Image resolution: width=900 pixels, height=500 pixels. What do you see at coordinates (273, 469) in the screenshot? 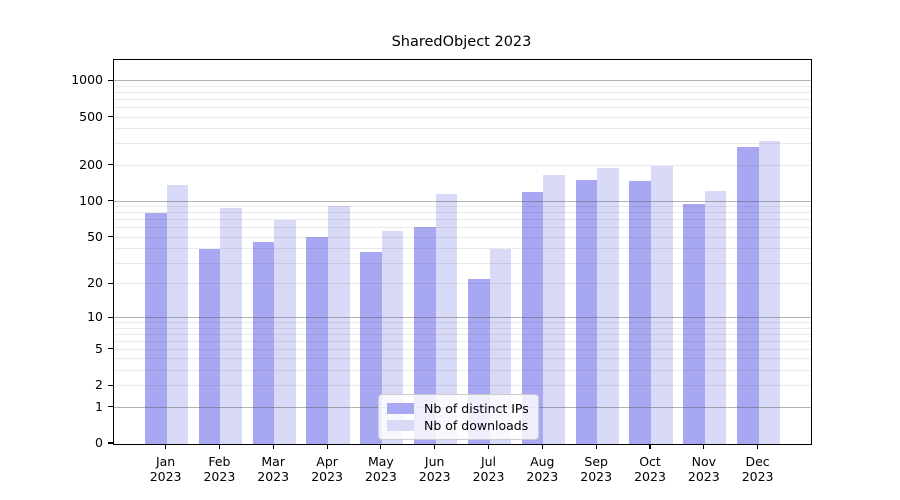
I see `x-tick-label: Mar 2023` at bounding box center [273, 469].